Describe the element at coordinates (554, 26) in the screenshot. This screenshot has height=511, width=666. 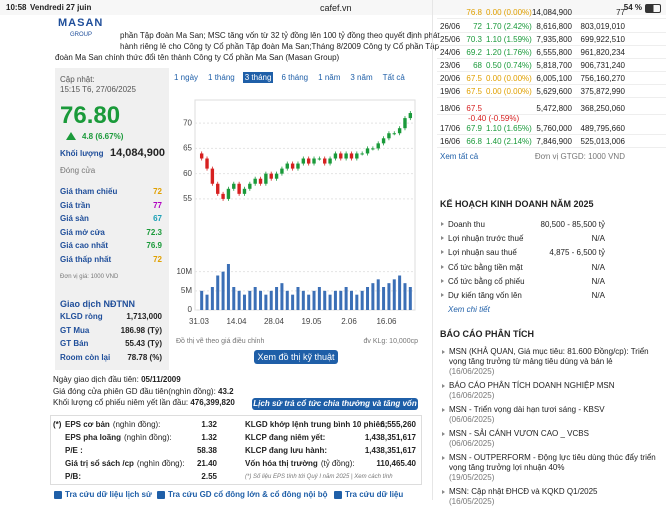
I see `history-volume: 8,616,800` at that location.